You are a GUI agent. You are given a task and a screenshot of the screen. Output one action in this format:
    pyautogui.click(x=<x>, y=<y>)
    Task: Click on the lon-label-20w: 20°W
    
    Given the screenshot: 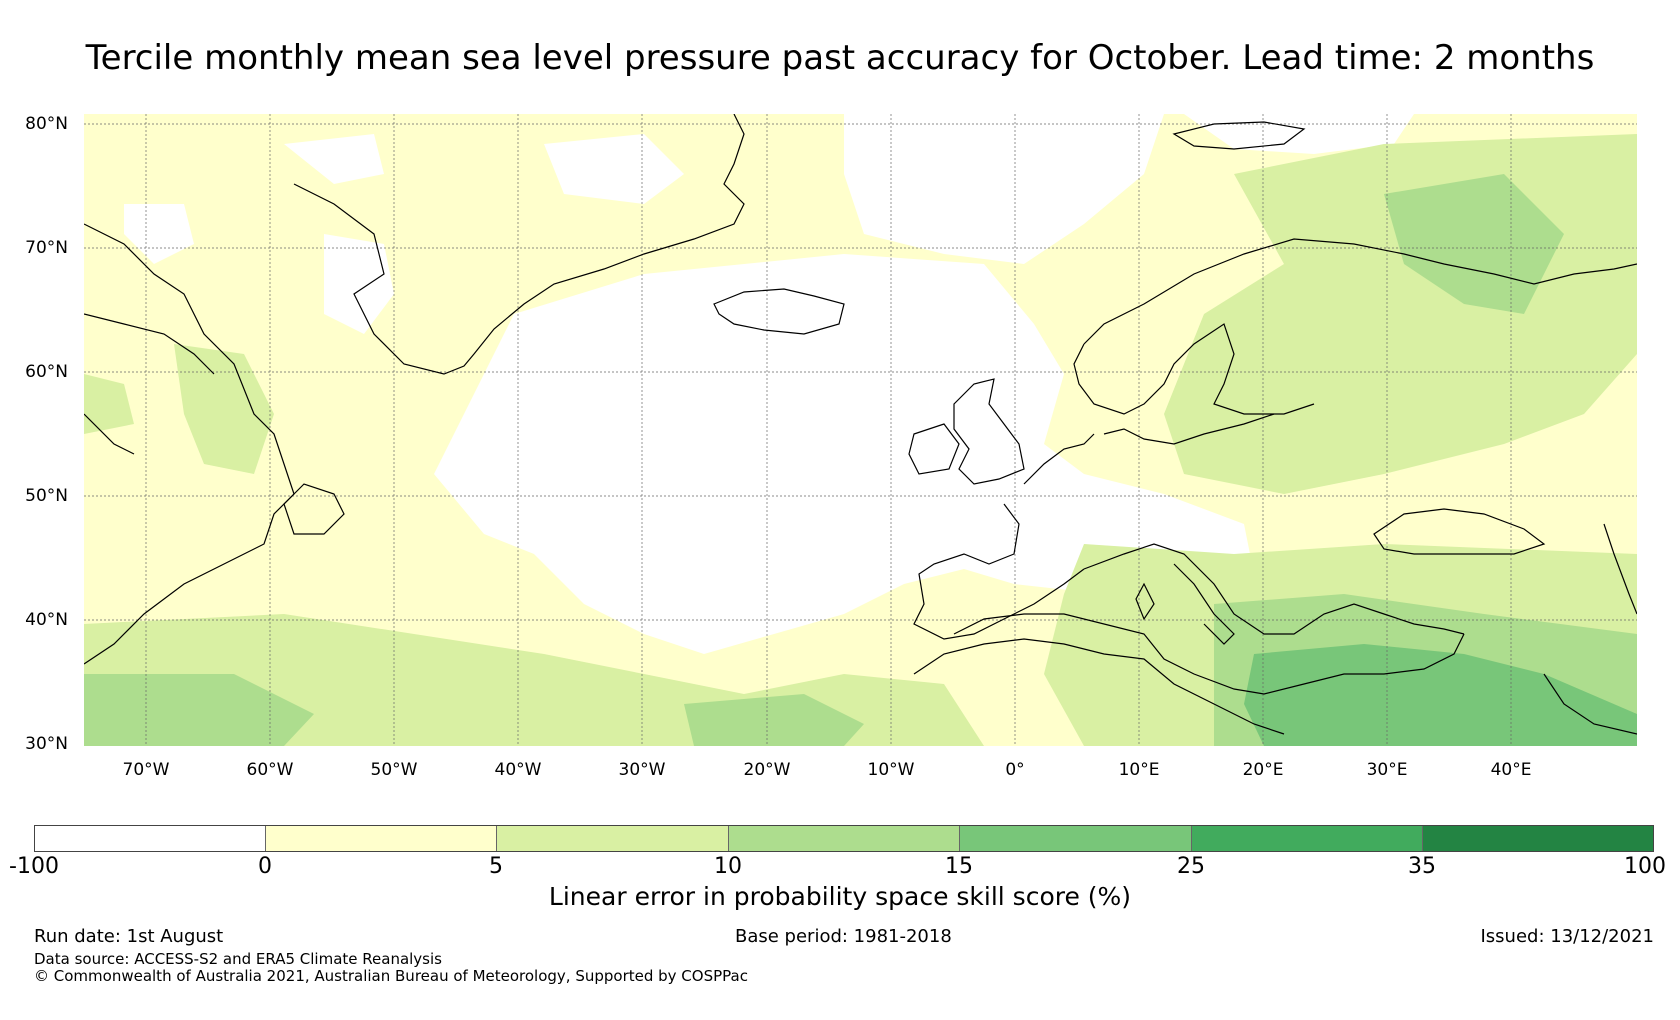 What is the action you would take?
    pyautogui.click(x=767, y=770)
    